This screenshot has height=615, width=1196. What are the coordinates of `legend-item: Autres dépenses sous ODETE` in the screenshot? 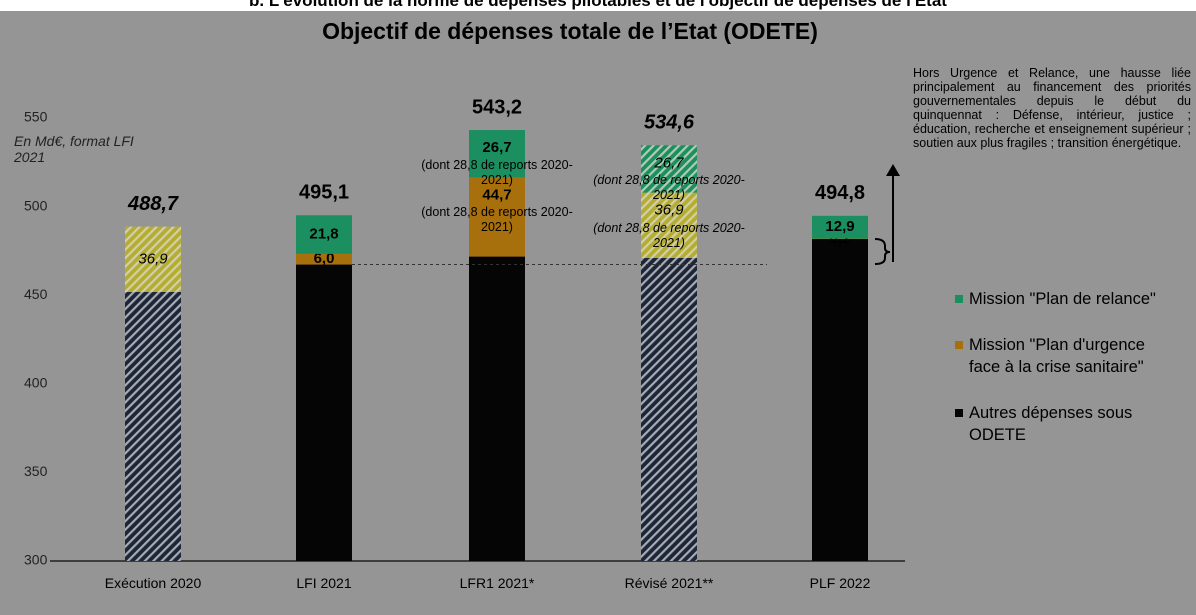 It's located at (1065, 424).